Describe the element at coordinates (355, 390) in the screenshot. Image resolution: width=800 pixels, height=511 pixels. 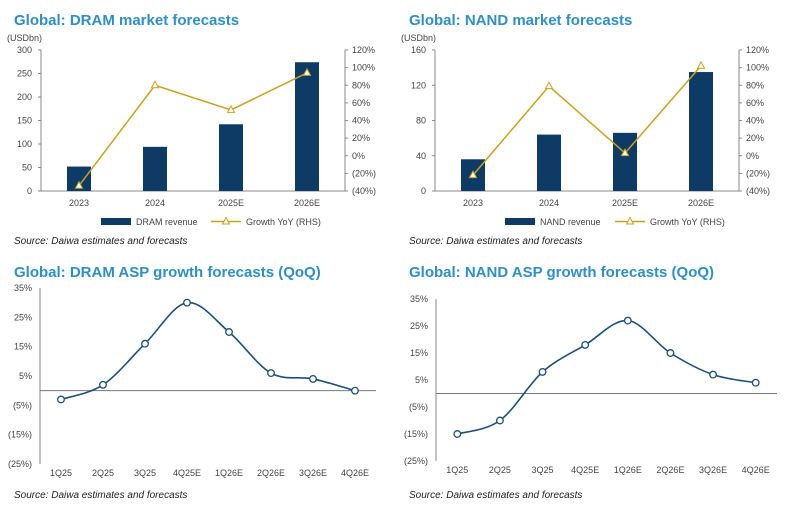
I see `asp-point-4Q26E` at that location.